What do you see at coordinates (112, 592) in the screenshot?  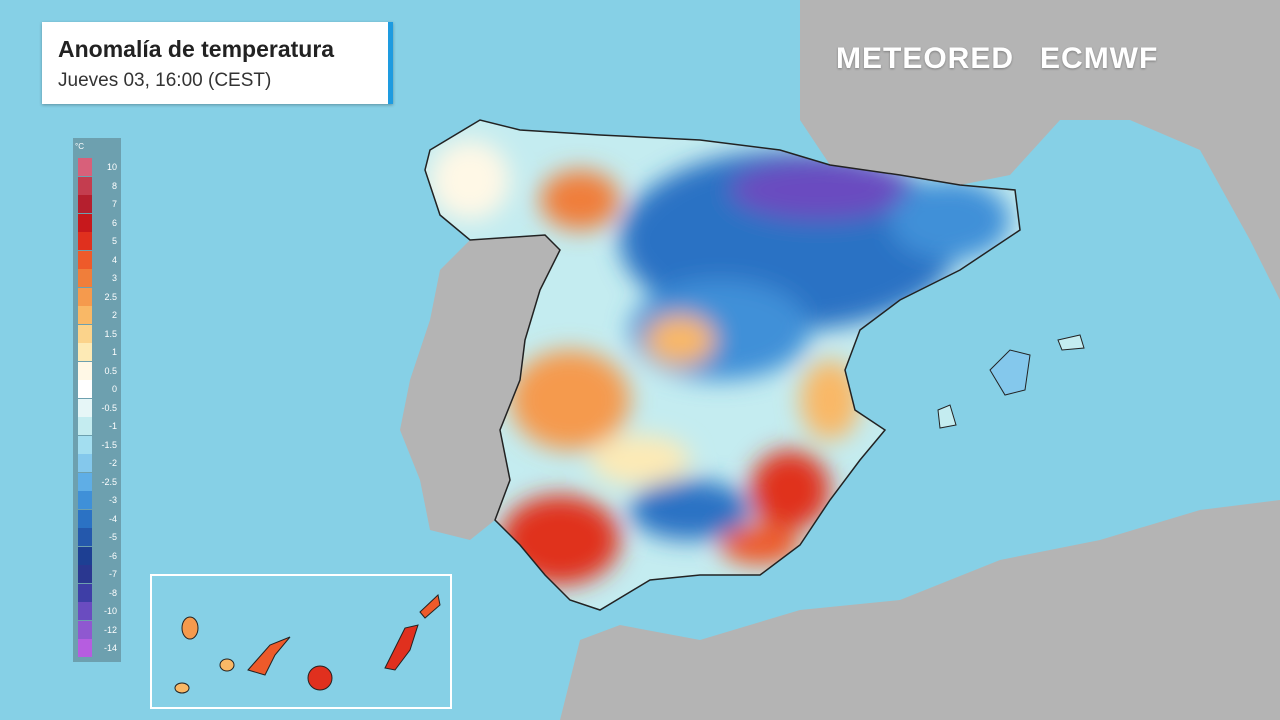 I see `legend-label: -8` at bounding box center [112, 592].